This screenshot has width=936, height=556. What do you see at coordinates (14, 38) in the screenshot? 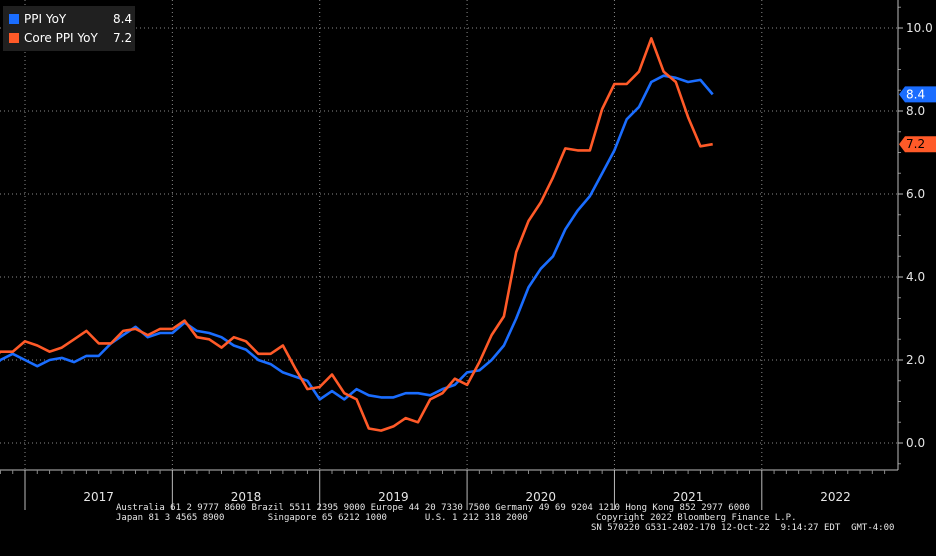
I see `legend-swatch-core-ppi` at bounding box center [14, 38].